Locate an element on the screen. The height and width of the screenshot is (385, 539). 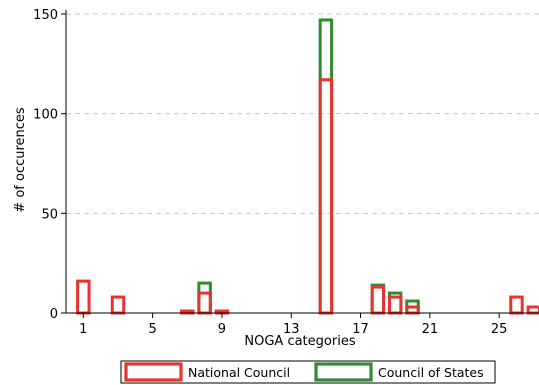
legend-swatch-council-of-states is located at coordinates (343, 372).